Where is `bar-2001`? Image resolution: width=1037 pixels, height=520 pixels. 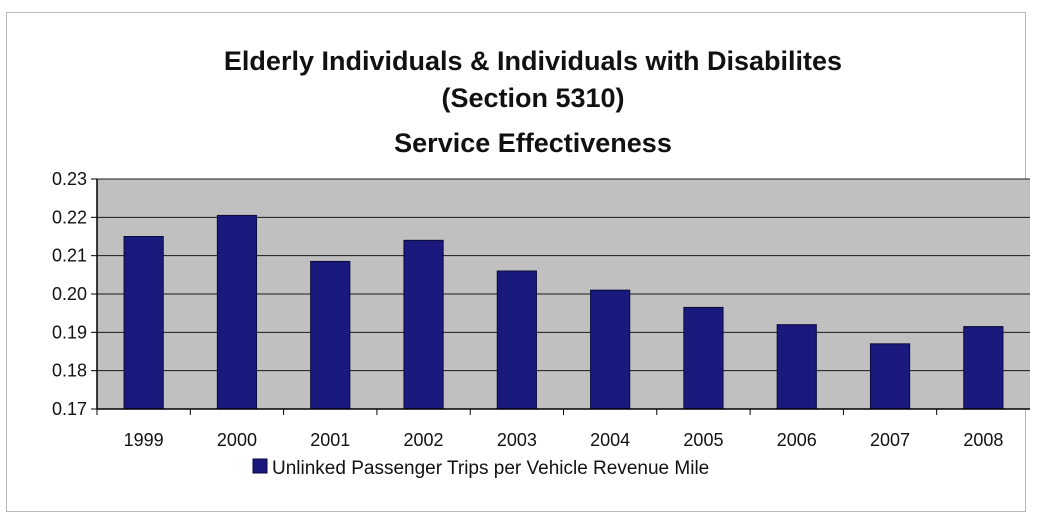 bar-2001 is located at coordinates (330, 335).